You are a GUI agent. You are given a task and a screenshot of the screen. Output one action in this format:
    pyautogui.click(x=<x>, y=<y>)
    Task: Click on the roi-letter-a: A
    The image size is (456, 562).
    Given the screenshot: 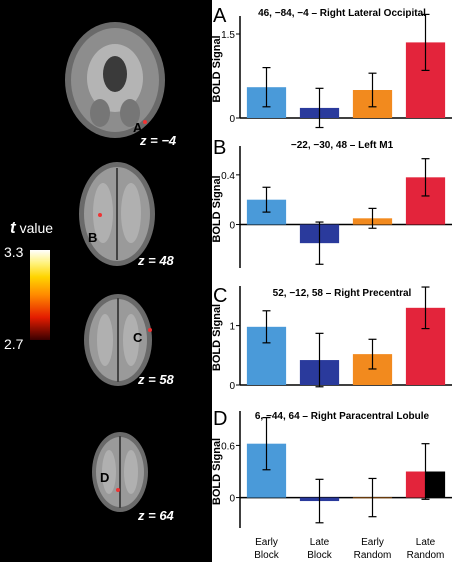 What is the action you would take?
    pyautogui.click(x=138, y=127)
    